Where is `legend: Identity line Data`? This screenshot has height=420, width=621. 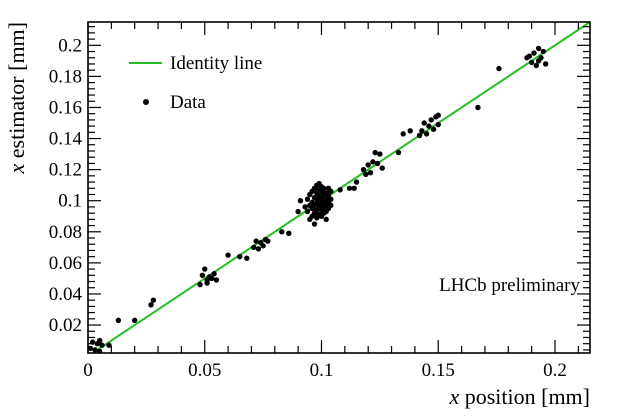 legend: Identity line Data is located at coordinates (195, 83).